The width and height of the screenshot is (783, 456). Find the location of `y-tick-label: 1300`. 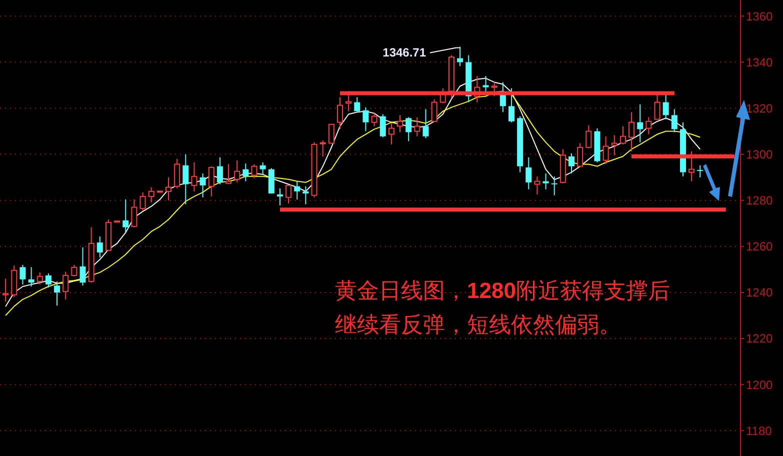

y-tick-label: 1300 is located at coordinates (760, 155).